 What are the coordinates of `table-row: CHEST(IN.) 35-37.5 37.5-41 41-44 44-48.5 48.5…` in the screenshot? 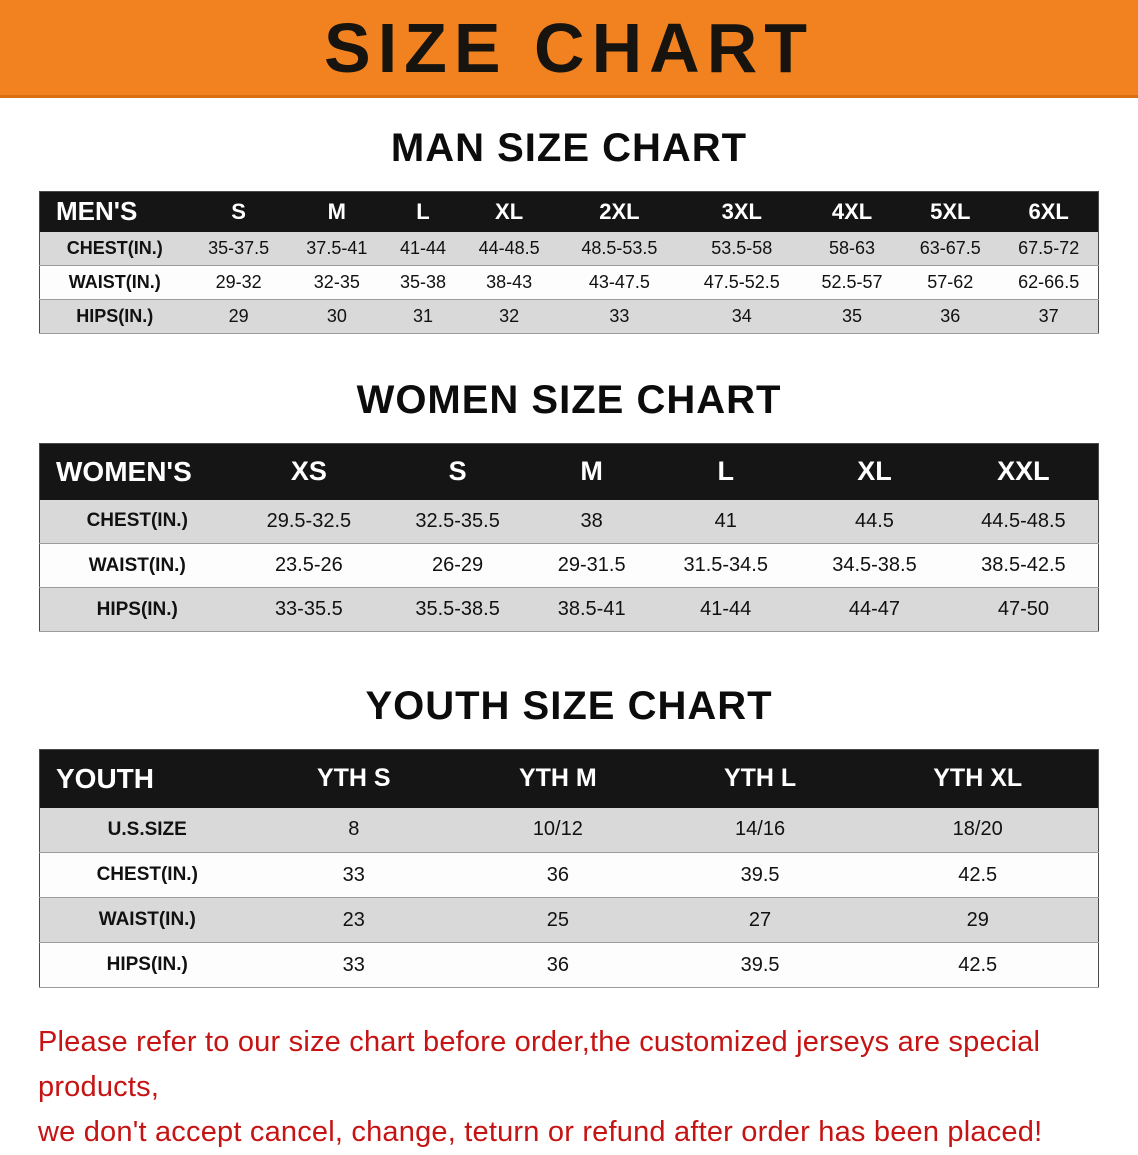 It's located at (569, 248).